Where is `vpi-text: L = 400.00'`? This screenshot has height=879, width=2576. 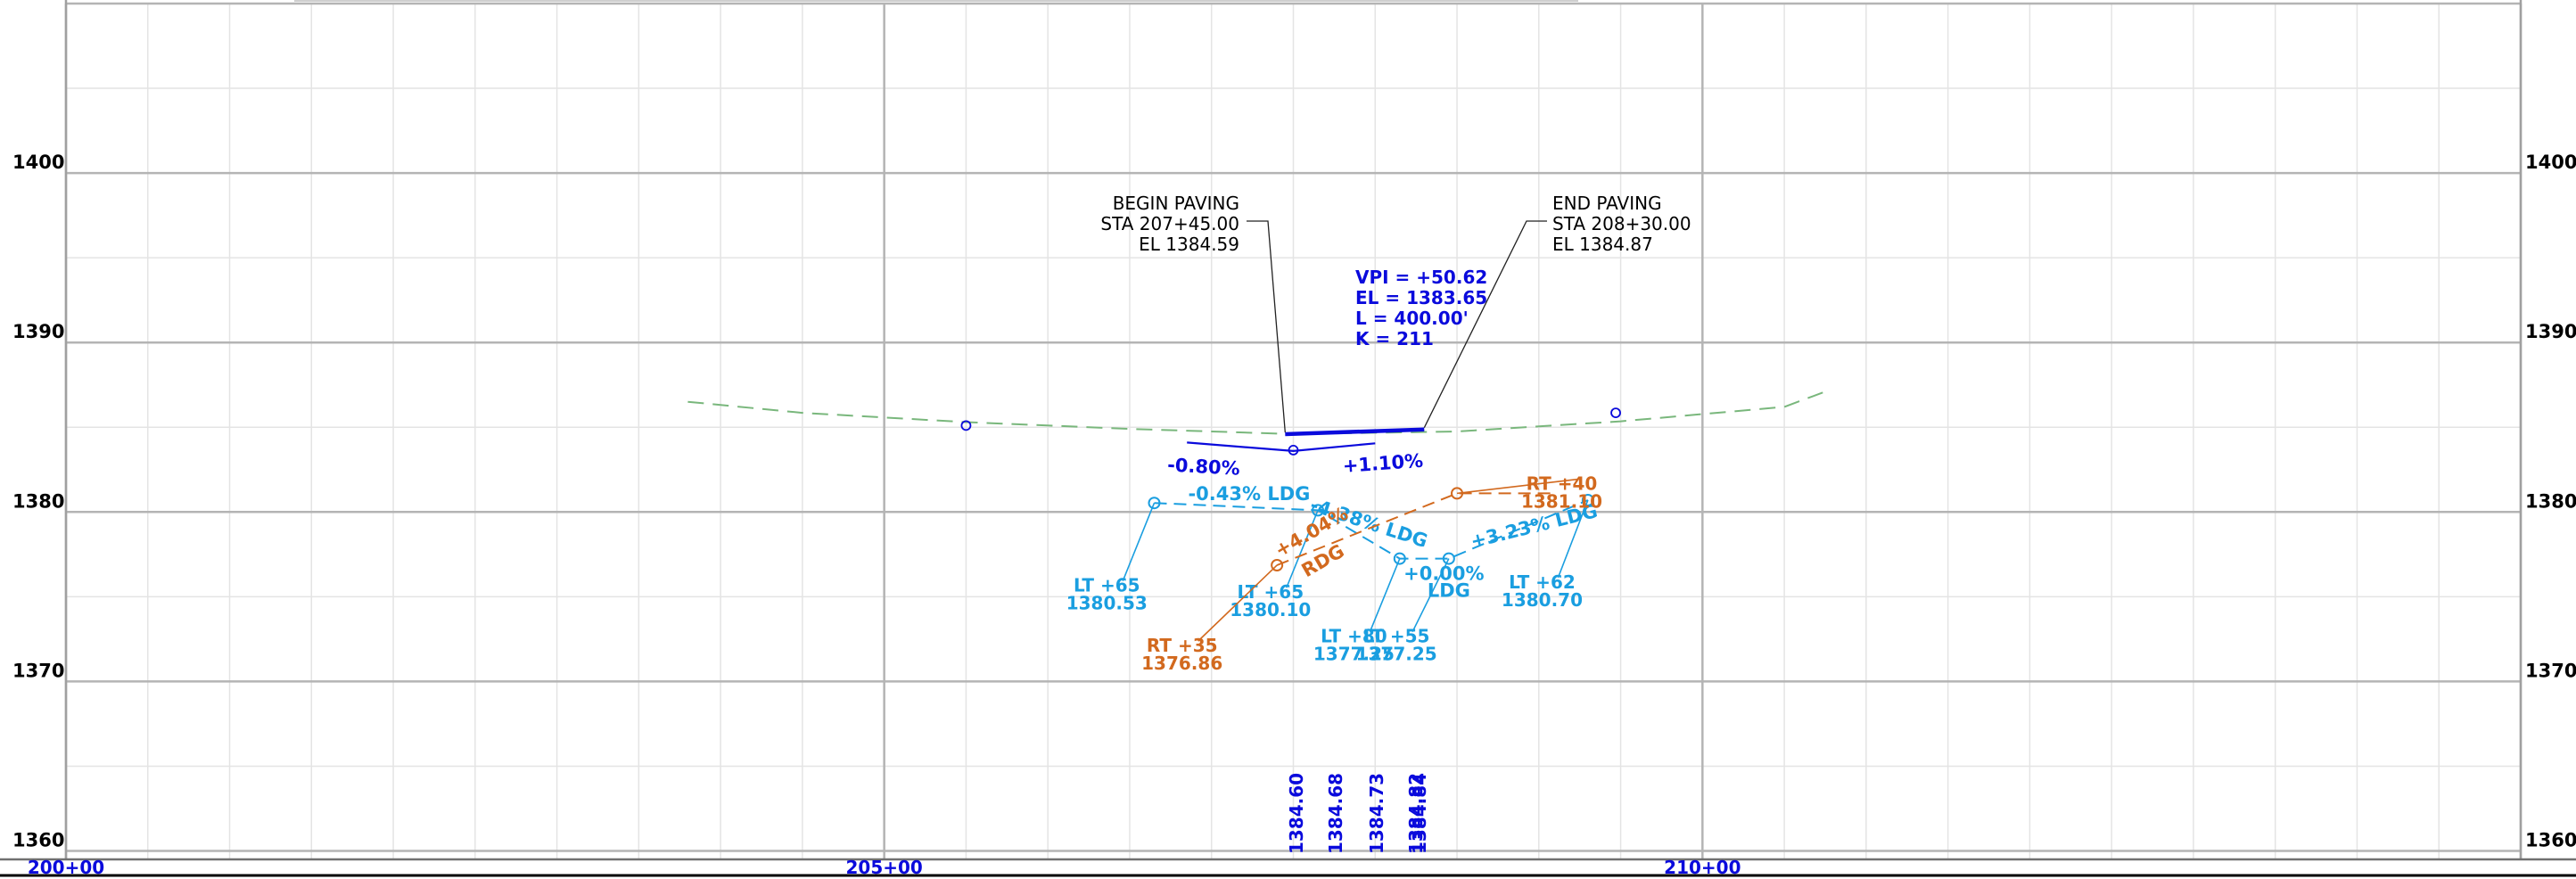 vpi-text: L = 400.00' is located at coordinates (1412, 318).